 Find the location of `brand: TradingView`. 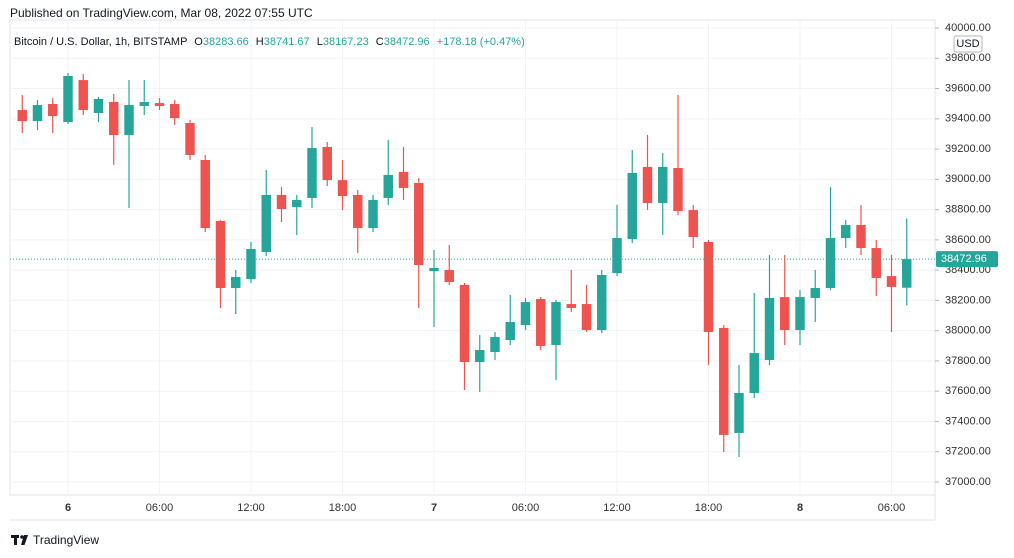

brand: TradingView is located at coordinates (66, 540).